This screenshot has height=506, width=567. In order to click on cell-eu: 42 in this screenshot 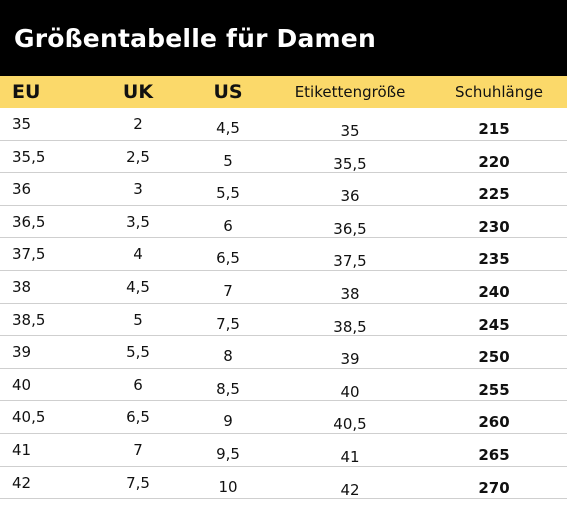, I will do `click(22, 482)`.